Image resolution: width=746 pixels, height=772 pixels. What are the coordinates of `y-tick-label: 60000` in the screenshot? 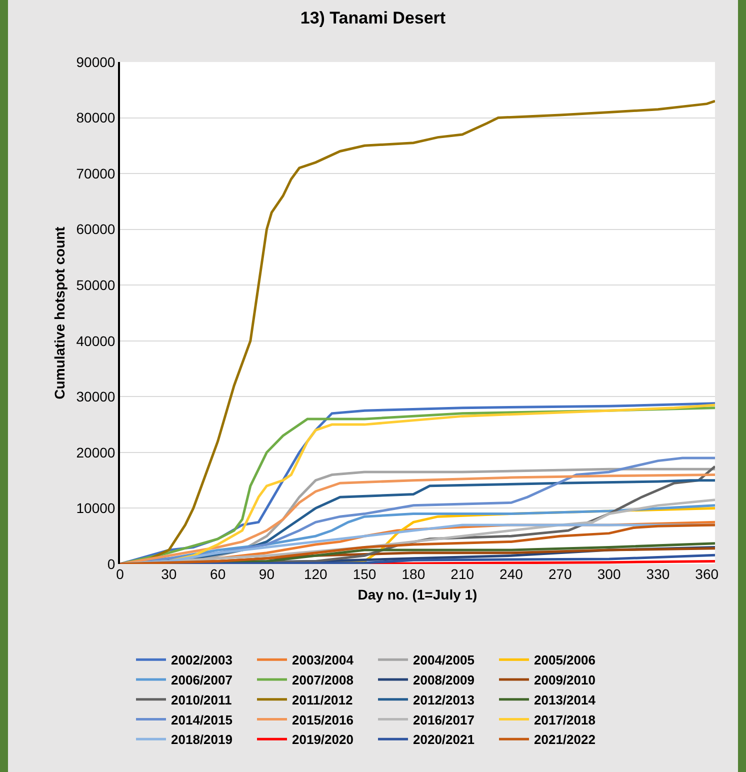 It's located at (96, 229).